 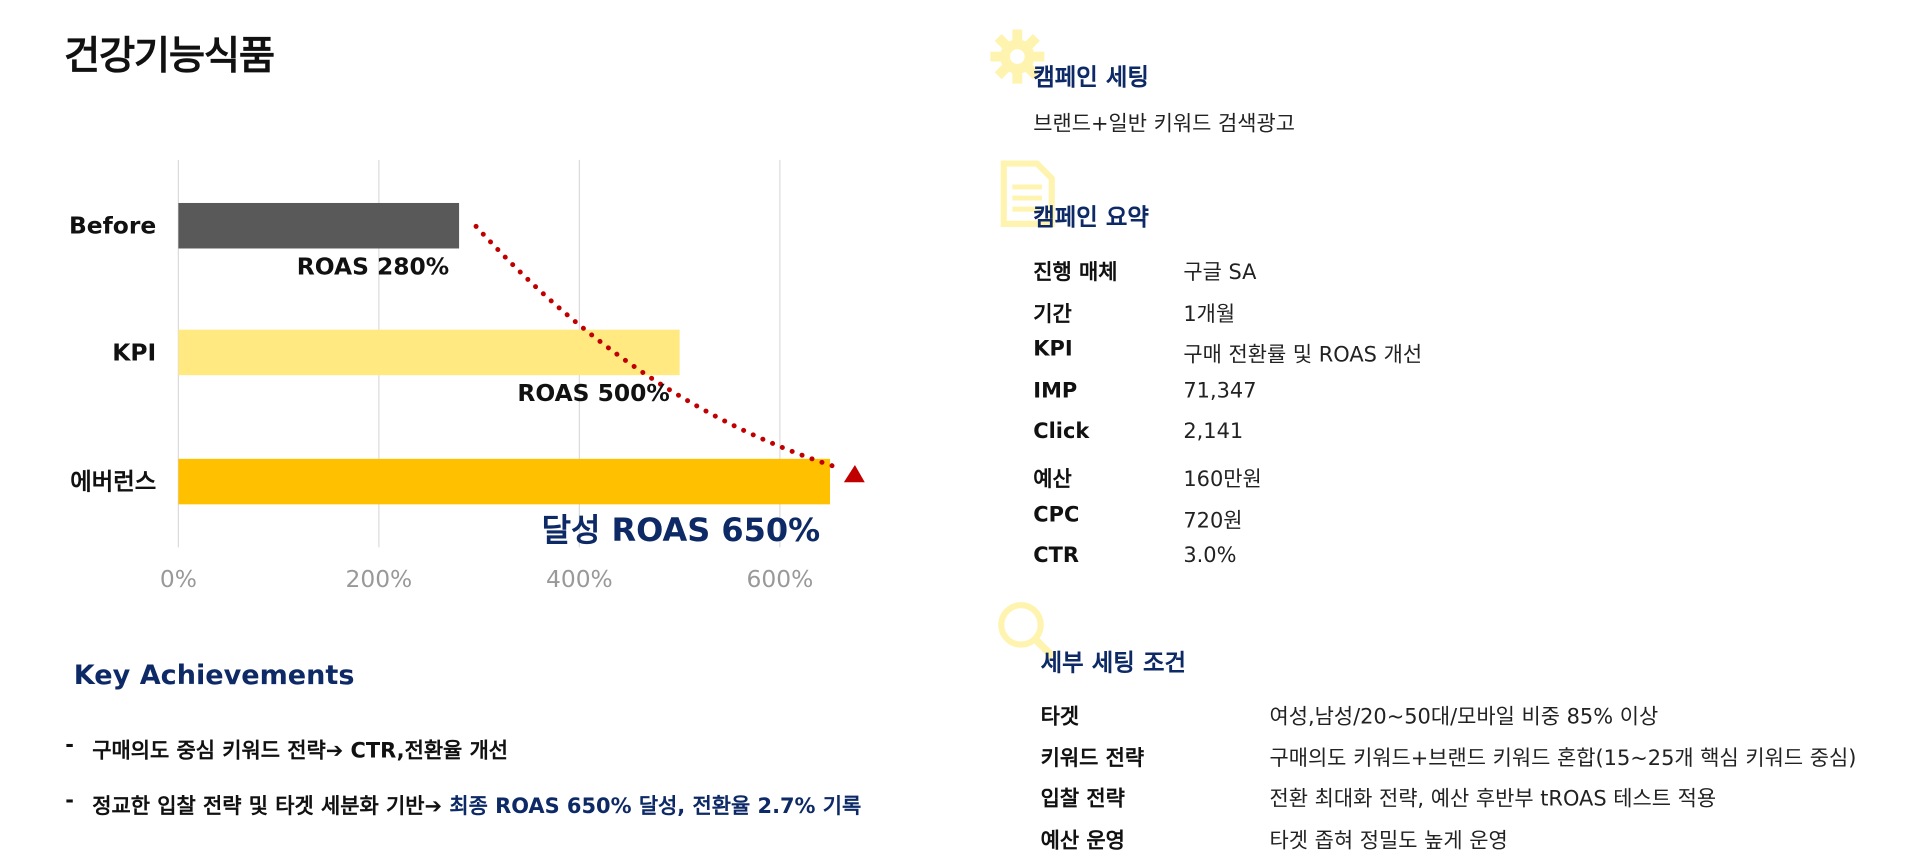 I want to click on achievement-part: ➔ CTR,전환율 개선, so click(x=417, y=751).